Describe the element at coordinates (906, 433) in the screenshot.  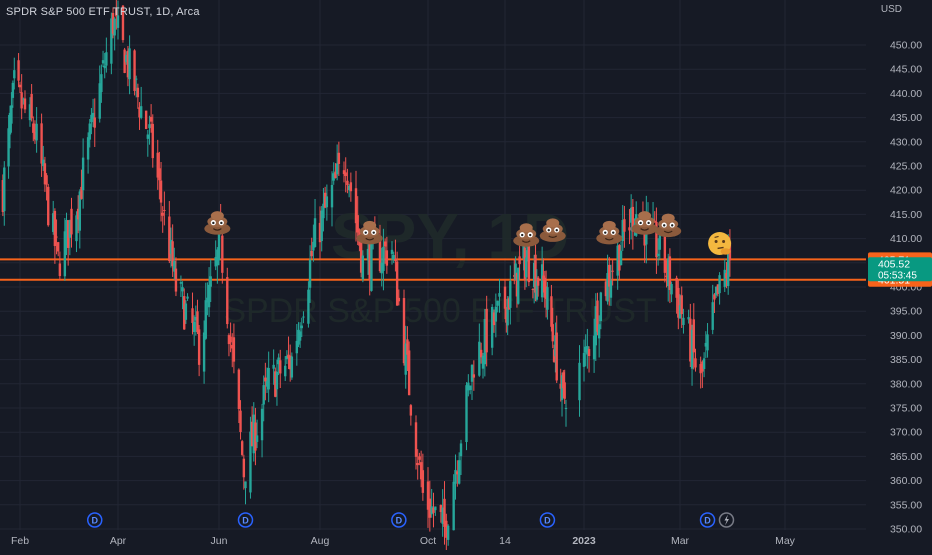
I see `price-tick-label: 370.00` at that location.